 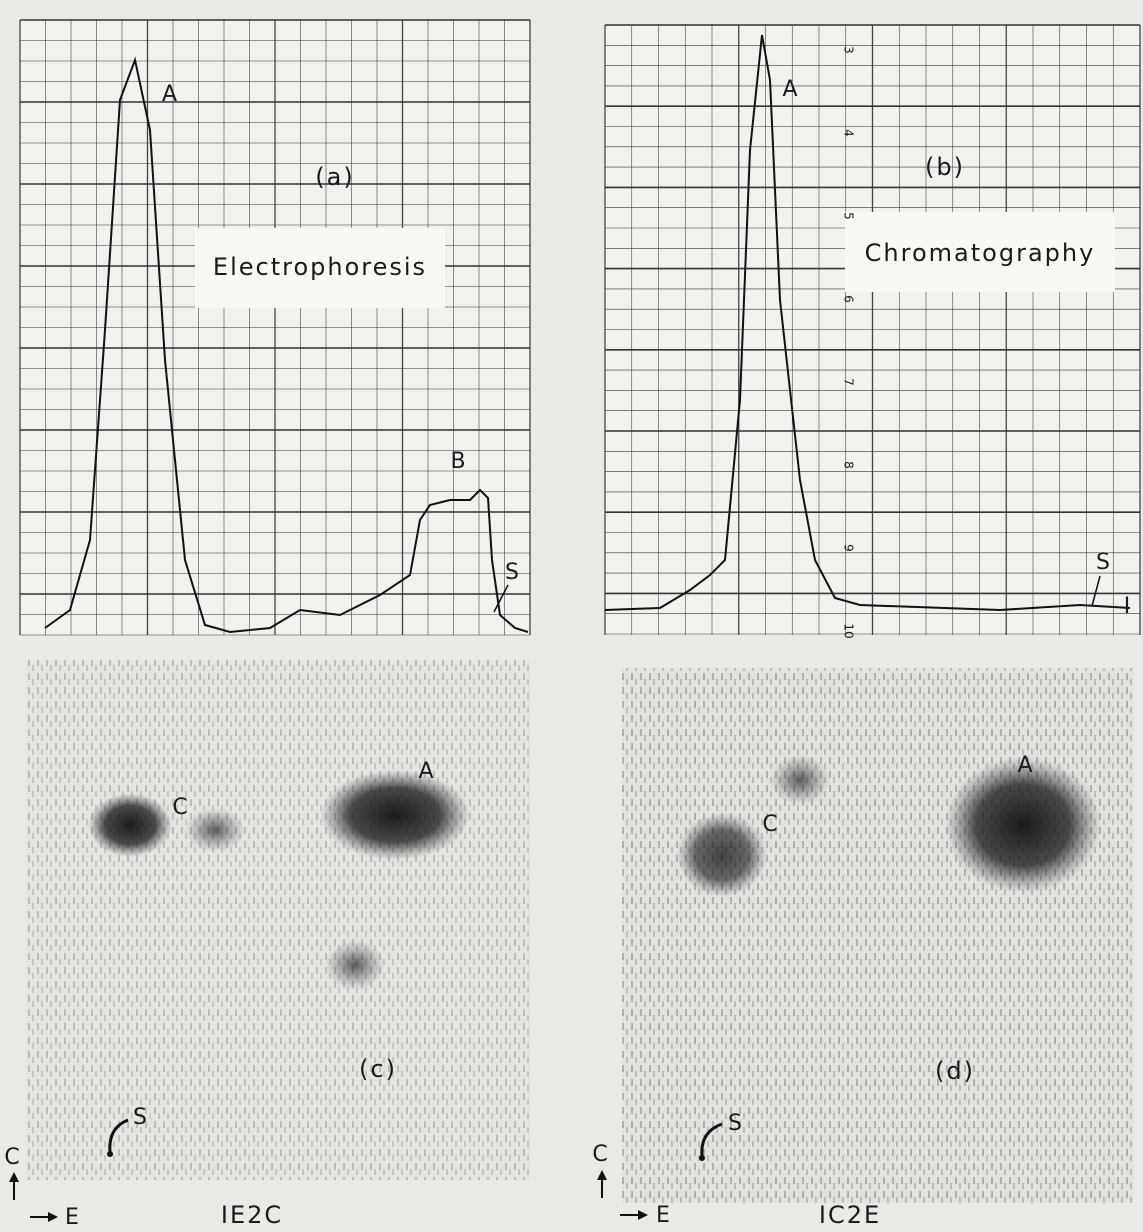 What do you see at coordinates (849, 342) in the screenshot?
I see `scale-b: 3 4 5 6 7 8 9 10` at bounding box center [849, 342].